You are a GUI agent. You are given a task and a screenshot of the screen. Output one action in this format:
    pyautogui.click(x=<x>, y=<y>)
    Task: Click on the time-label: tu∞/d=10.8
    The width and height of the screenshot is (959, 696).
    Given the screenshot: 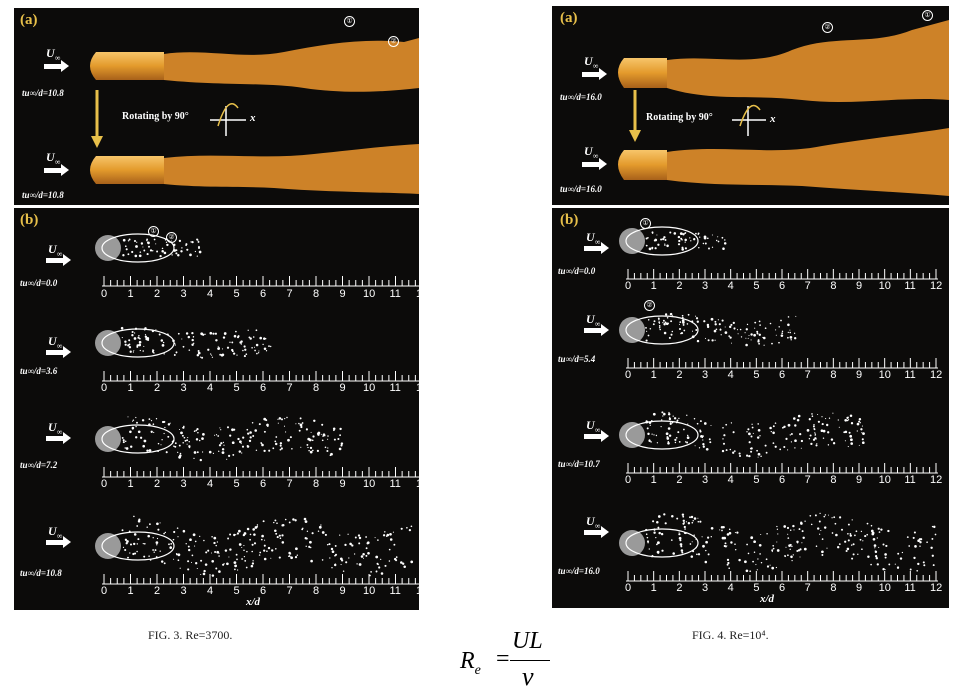 What is the action you would take?
    pyautogui.click(x=43, y=195)
    